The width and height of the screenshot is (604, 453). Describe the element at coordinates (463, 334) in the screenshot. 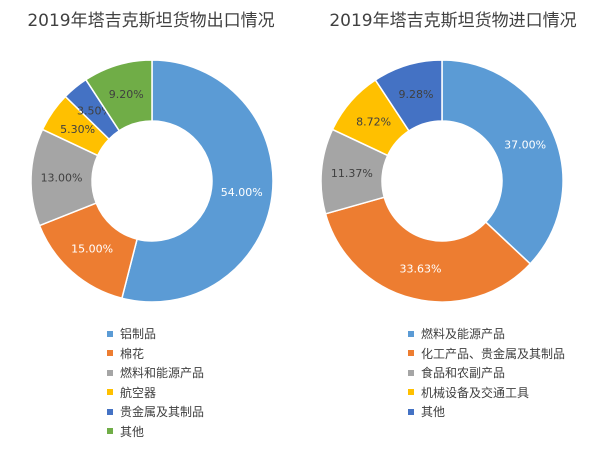

I see `legend-label: 燃料及能源产品` at that location.